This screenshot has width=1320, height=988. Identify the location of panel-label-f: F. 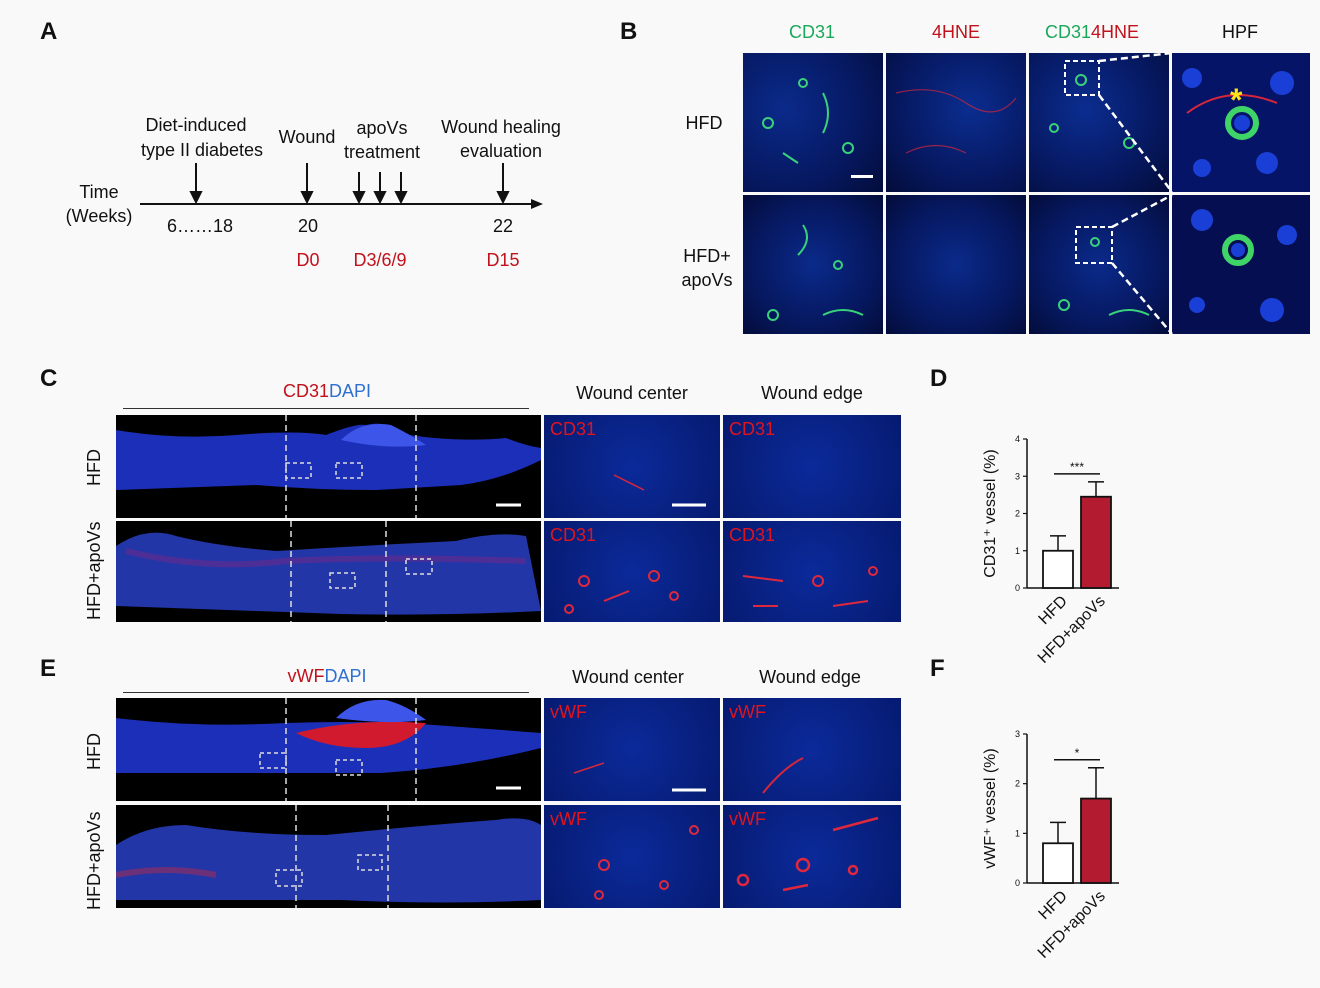
(937, 668).